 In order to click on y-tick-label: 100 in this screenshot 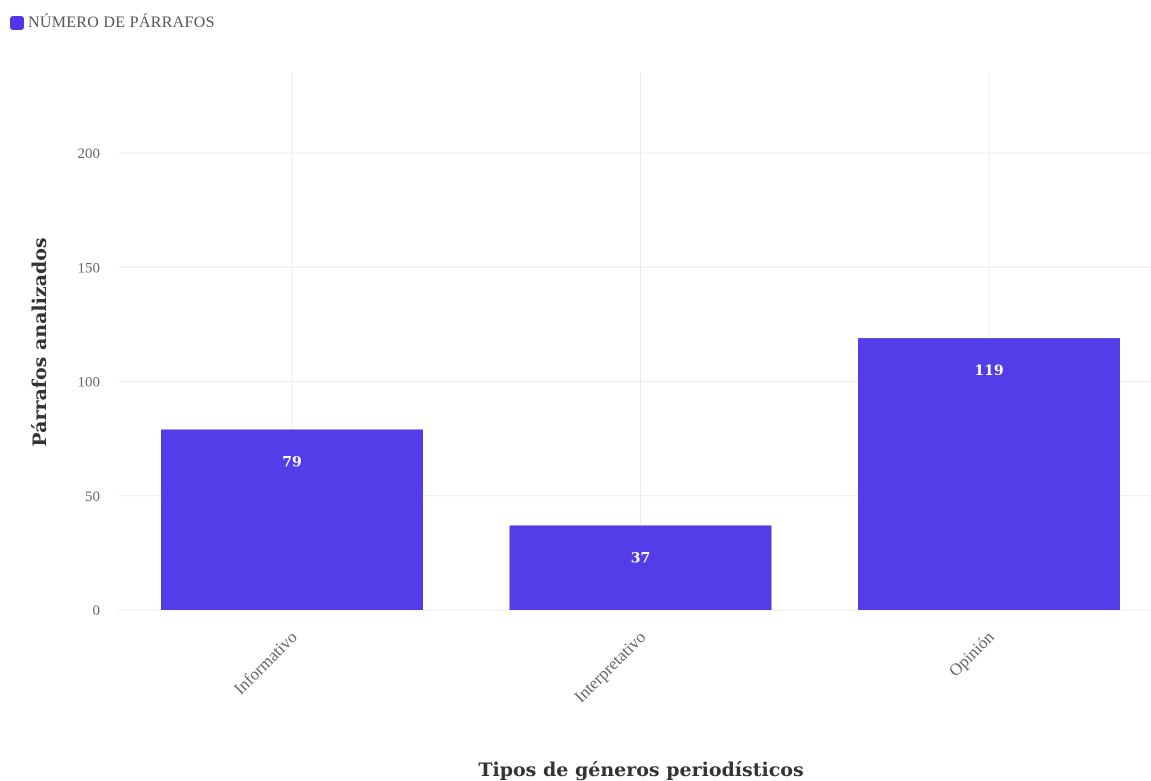, I will do `click(89, 383)`.